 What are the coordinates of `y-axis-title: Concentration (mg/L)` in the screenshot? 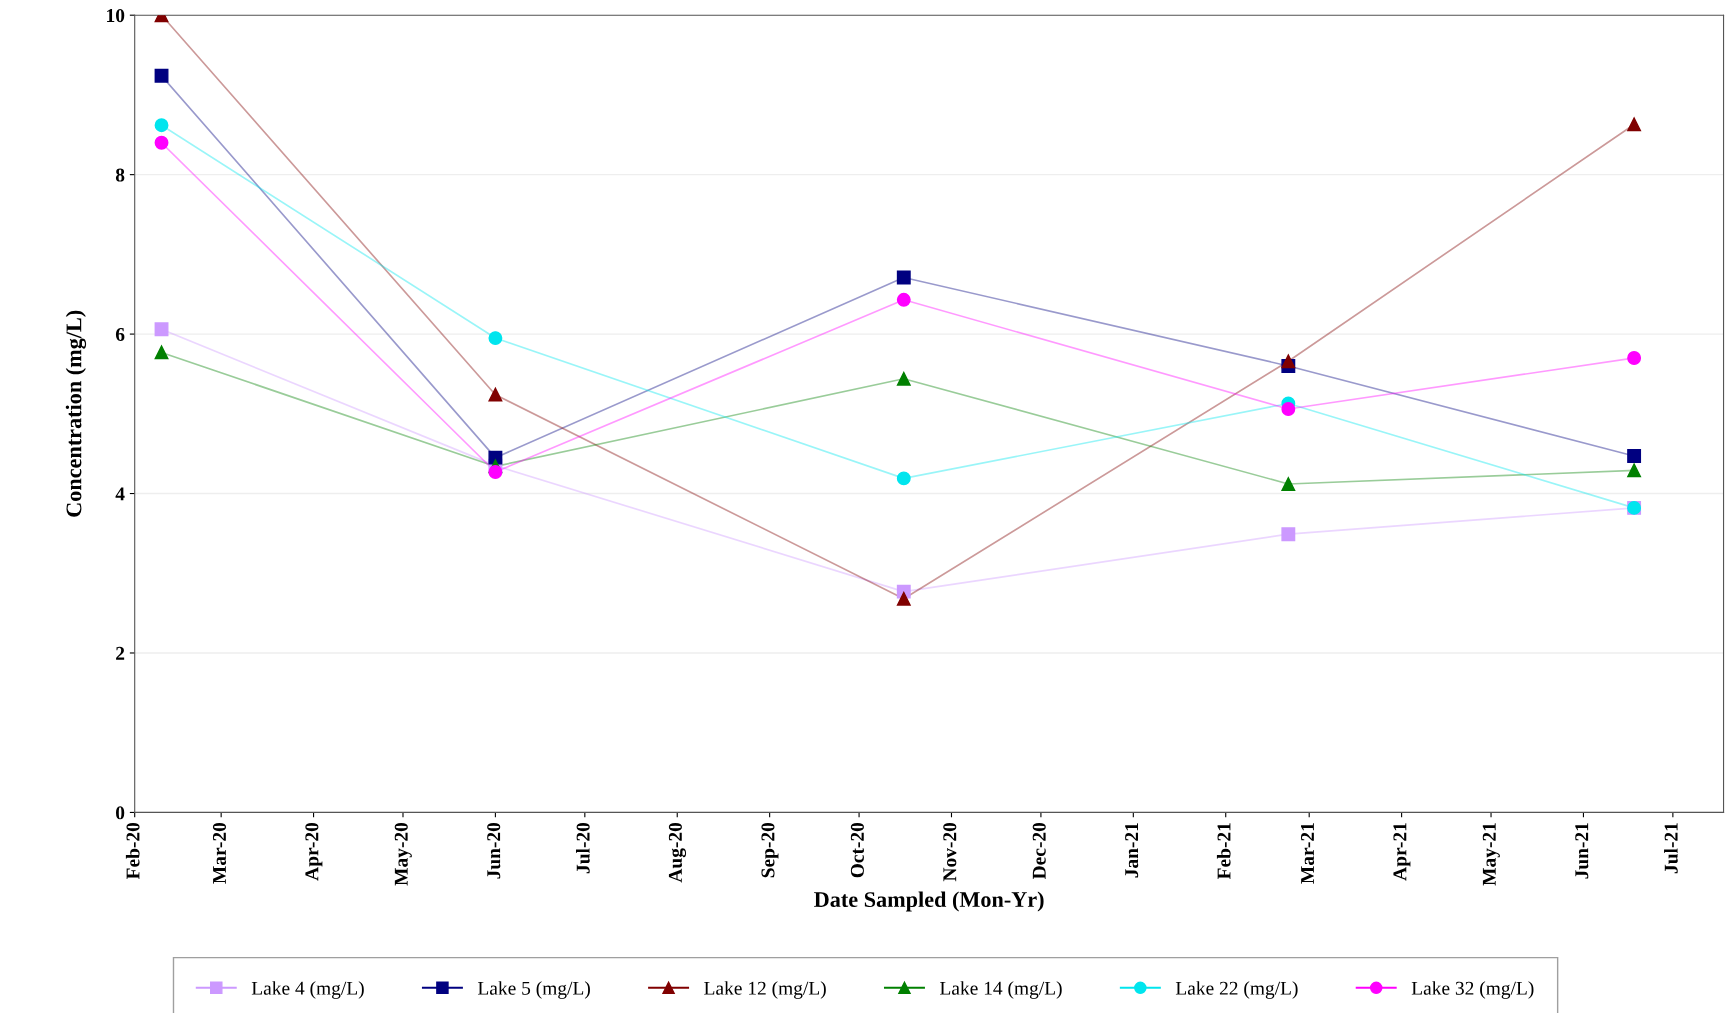 It's located at (76, 413).